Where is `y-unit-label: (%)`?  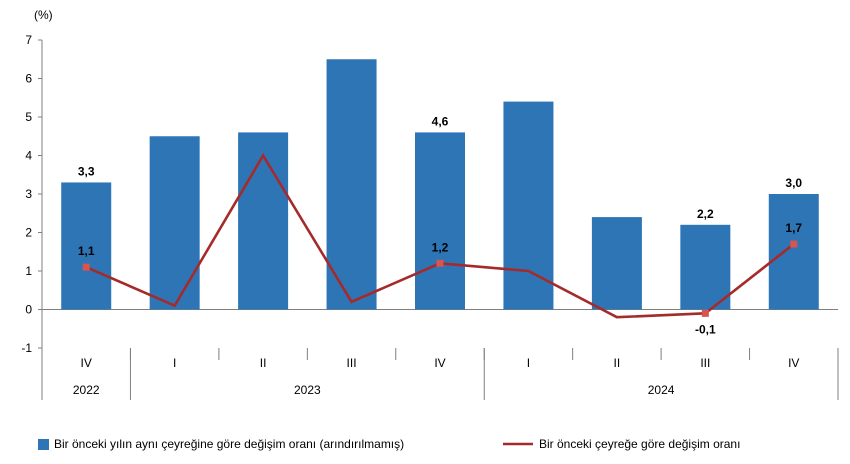
y-unit-label: (%) is located at coordinates (43, 15).